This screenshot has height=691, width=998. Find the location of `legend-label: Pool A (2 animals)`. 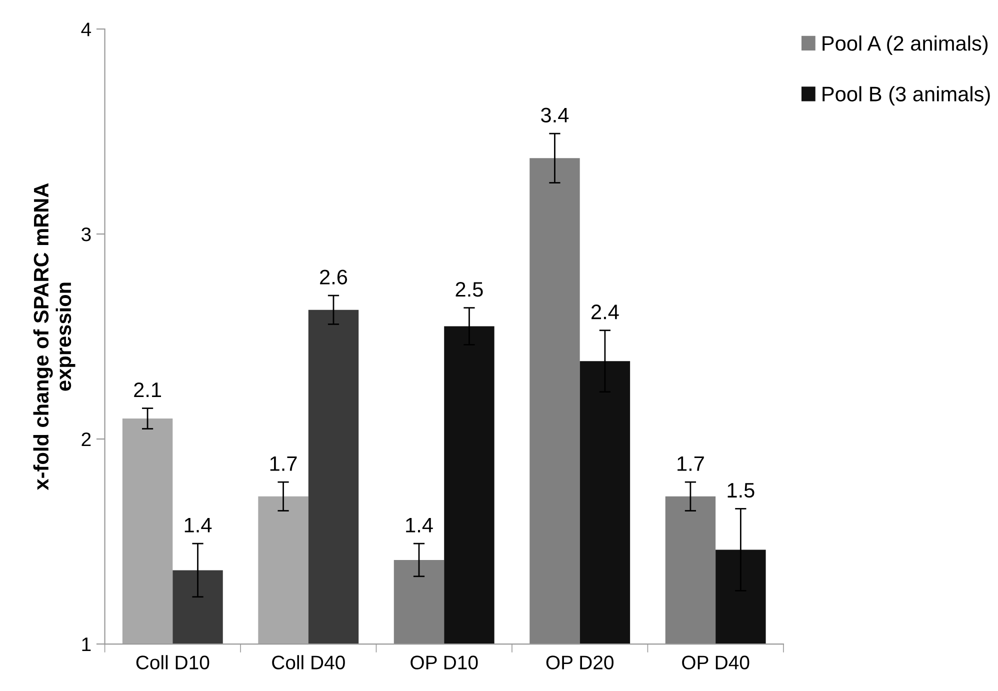

legend-label: Pool A (2 animals) is located at coordinates (905, 45).